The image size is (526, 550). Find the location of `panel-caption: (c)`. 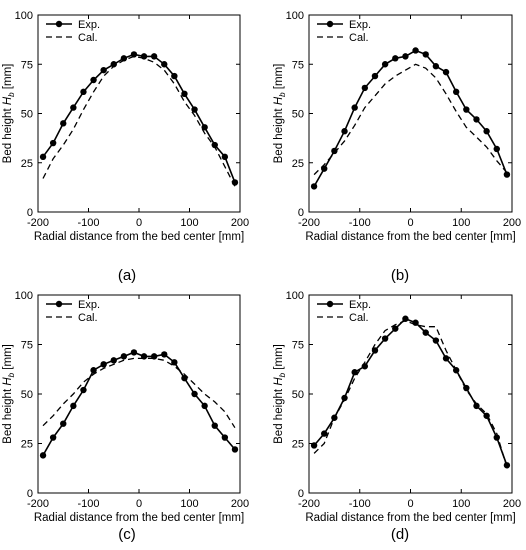

panel-caption: (c) is located at coordinates (127, 534).